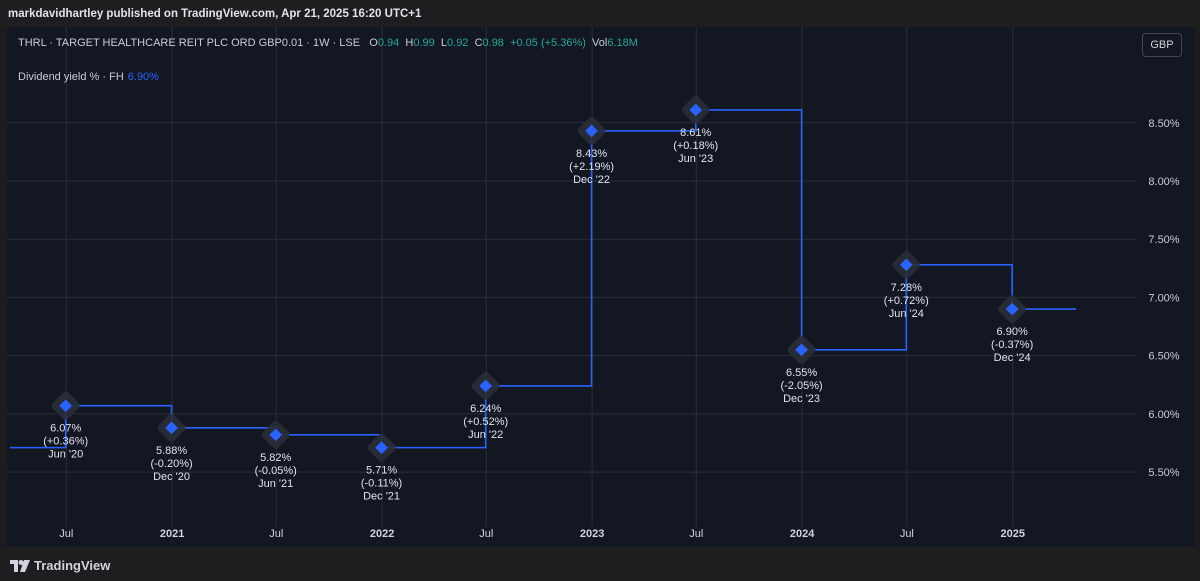 The image size is (1200, 581). What do you see at coordinates (600, 43) in the screenshot?
I see `volume-label: Vol` at bounding box center [600, 43].